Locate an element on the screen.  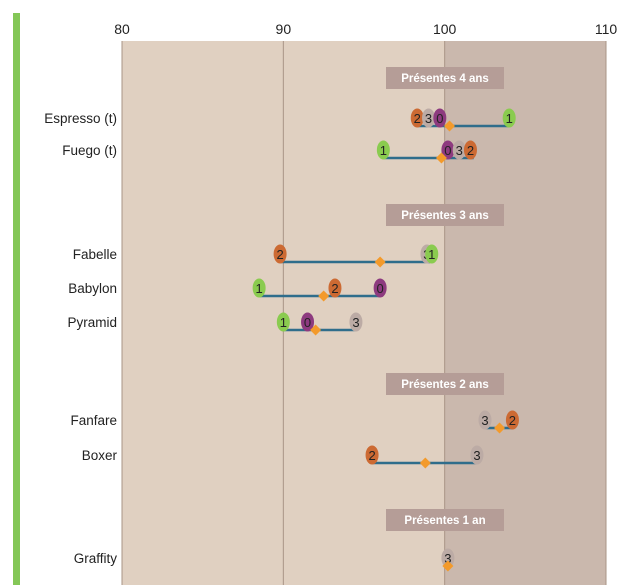
row-label: Boxer is located at coordinates (100, 455).